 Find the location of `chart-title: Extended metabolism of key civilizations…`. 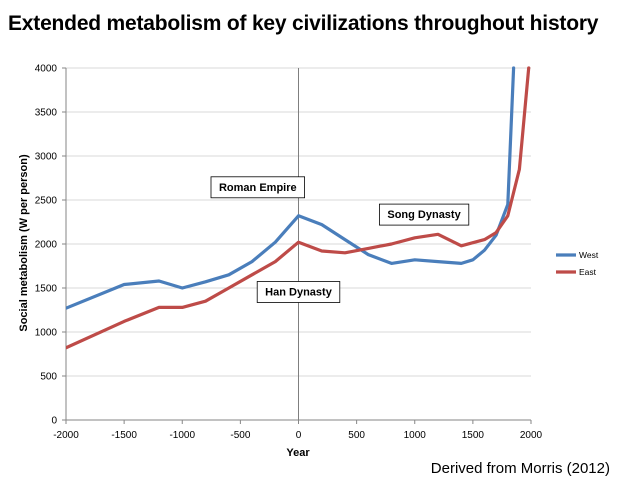

chart-title: Extended metabolism of key civilizations… is located at coordinates (303, 23).